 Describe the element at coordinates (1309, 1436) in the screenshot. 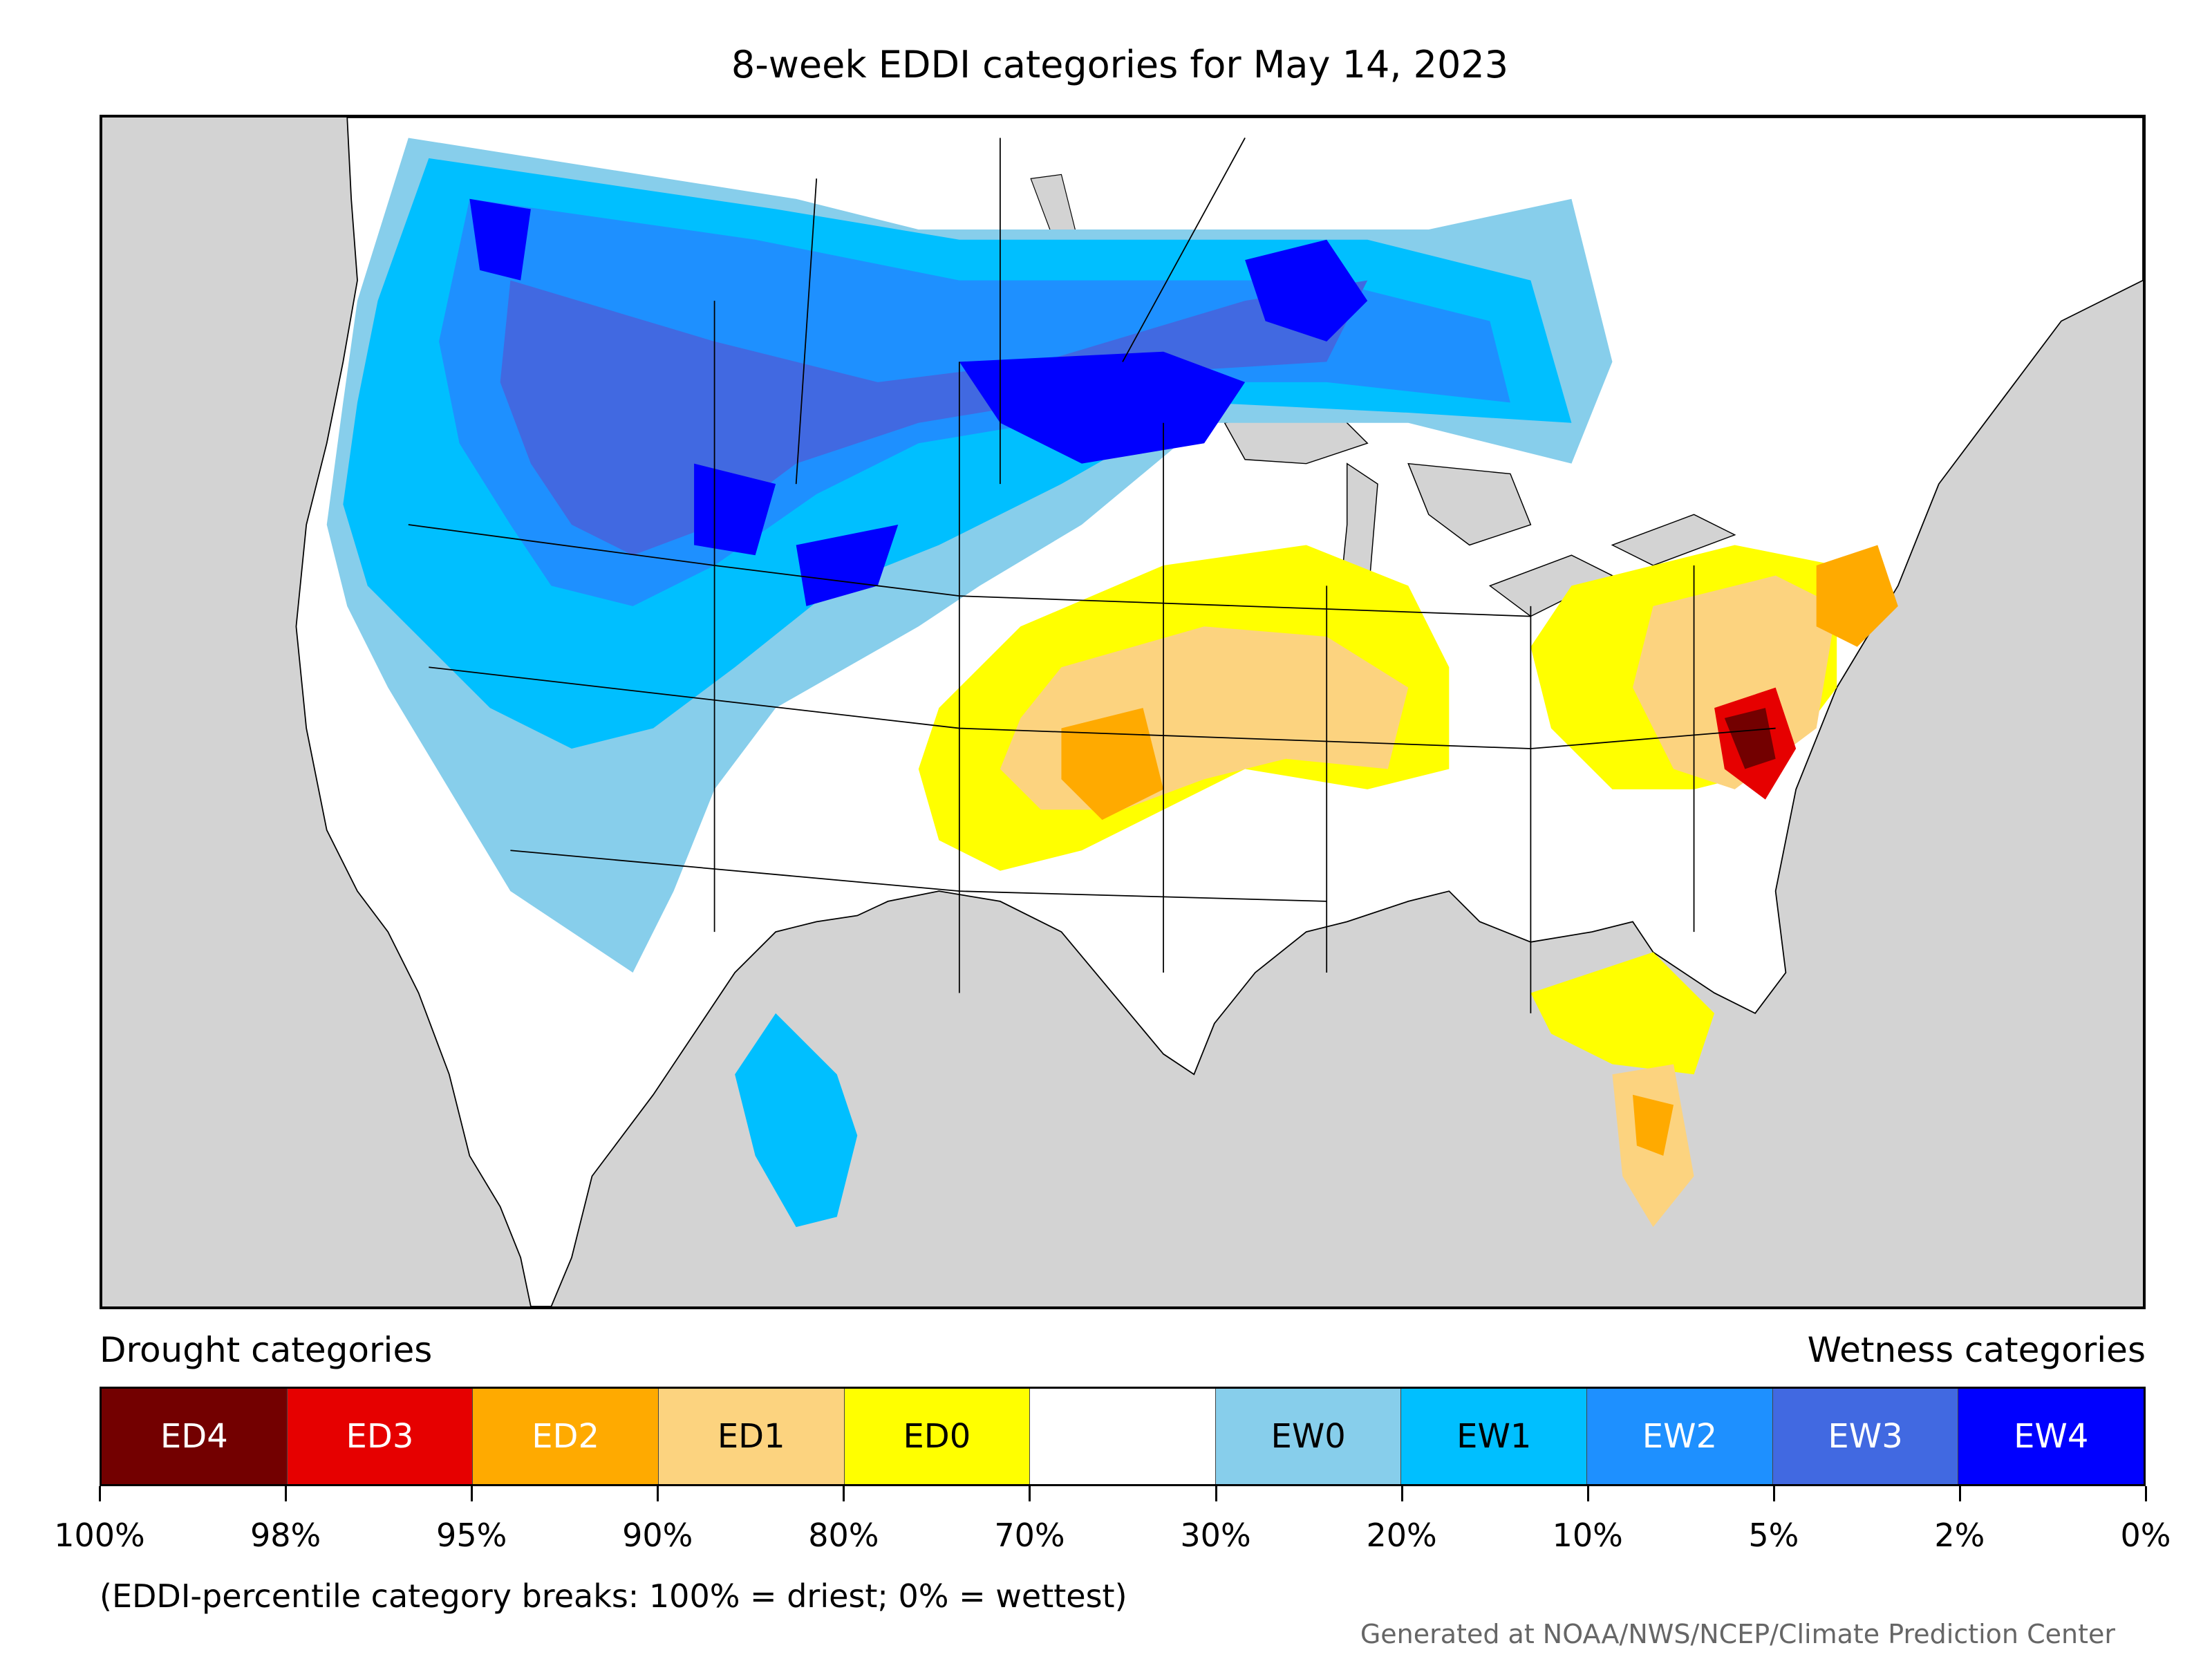

I see `colorbar-cell-ew0: EW0` at that location.